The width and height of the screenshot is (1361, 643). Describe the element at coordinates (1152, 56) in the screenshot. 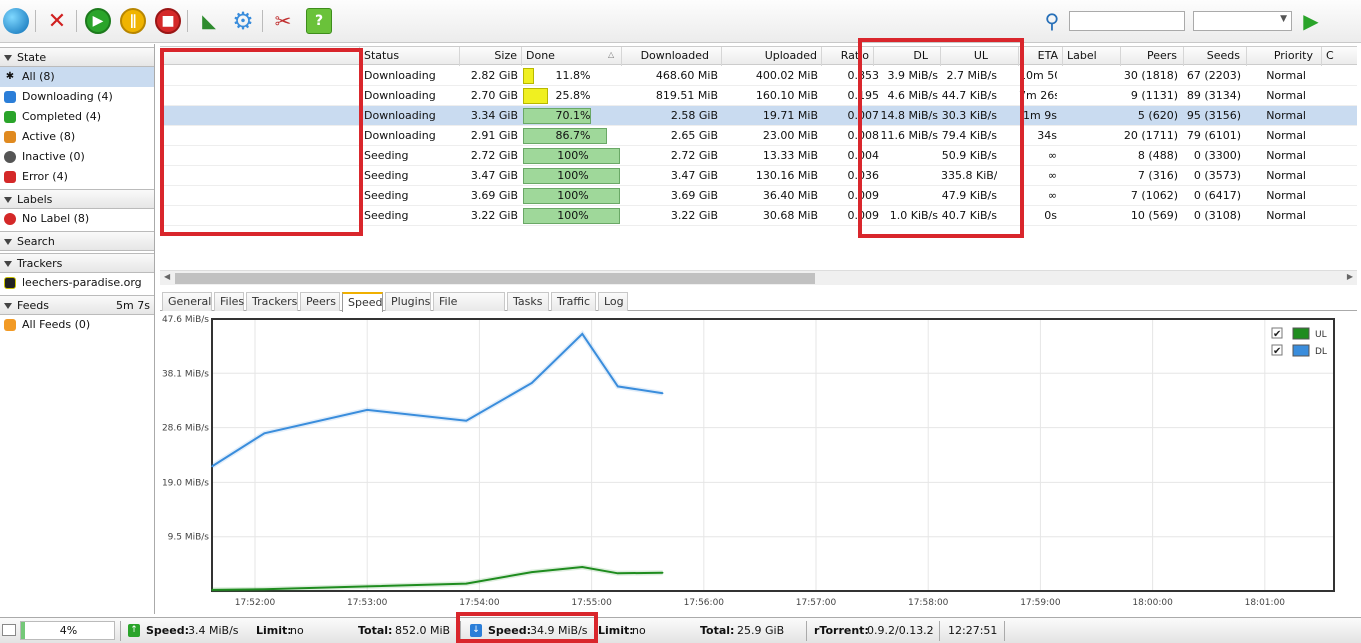

I see `col-peers: Peers` at that location.